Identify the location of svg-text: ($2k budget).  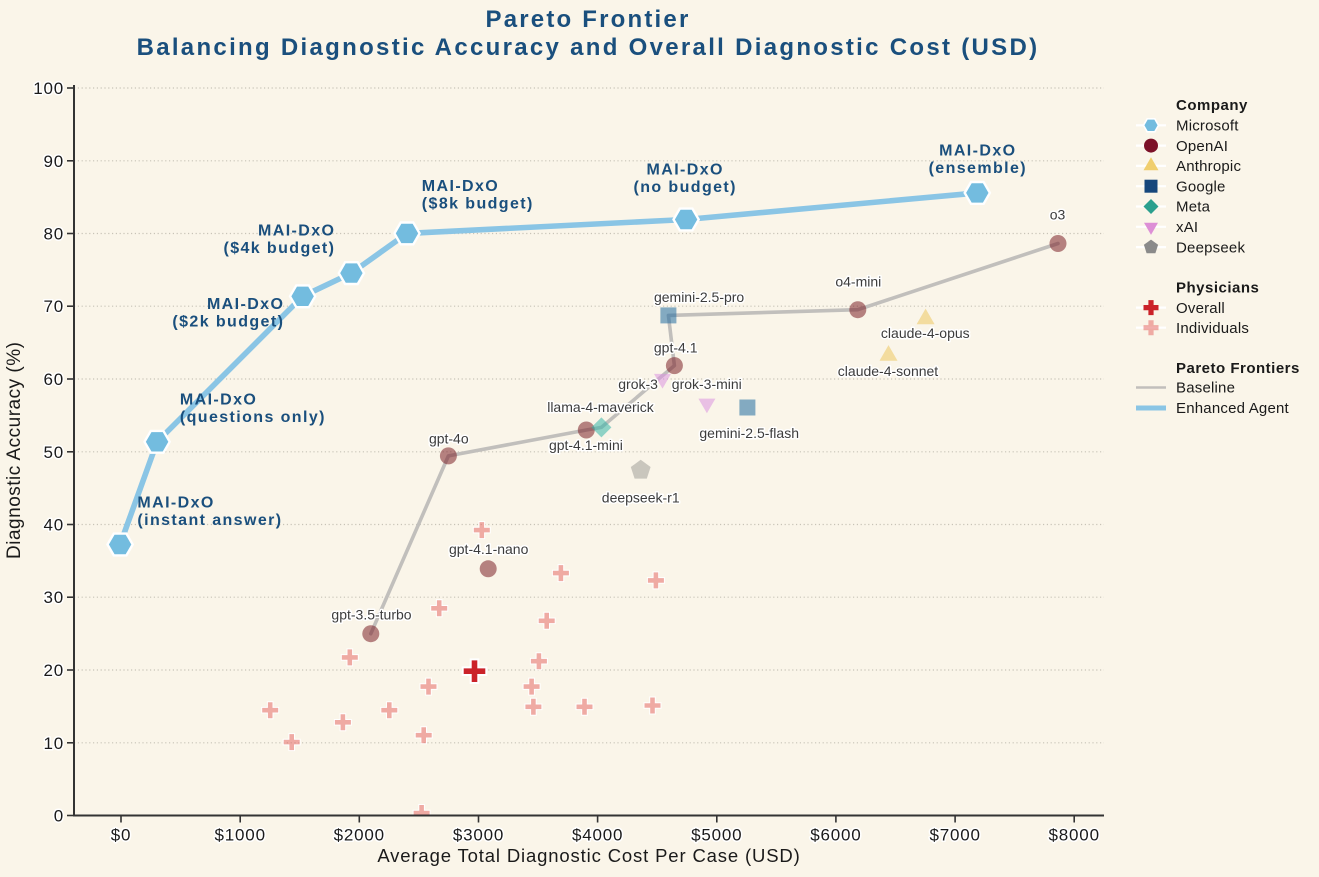
(228, 322).